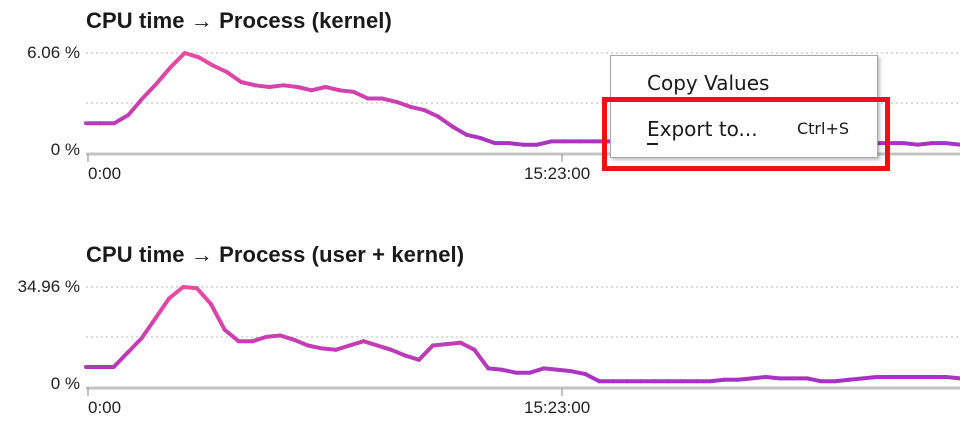 Image resolution: width=960 pixels, height=434 pixels. Describe the element at coordinates (652, 144) in the screenshot. I see `mnemonic-underline` at that location.